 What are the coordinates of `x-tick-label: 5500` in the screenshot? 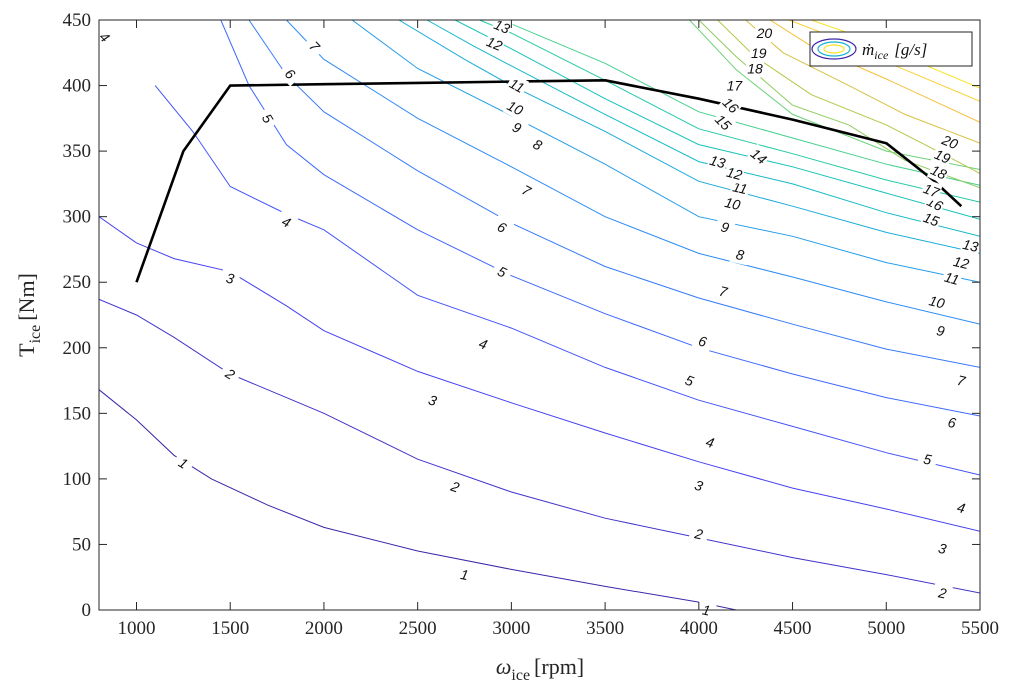 It's located at (980, 628).